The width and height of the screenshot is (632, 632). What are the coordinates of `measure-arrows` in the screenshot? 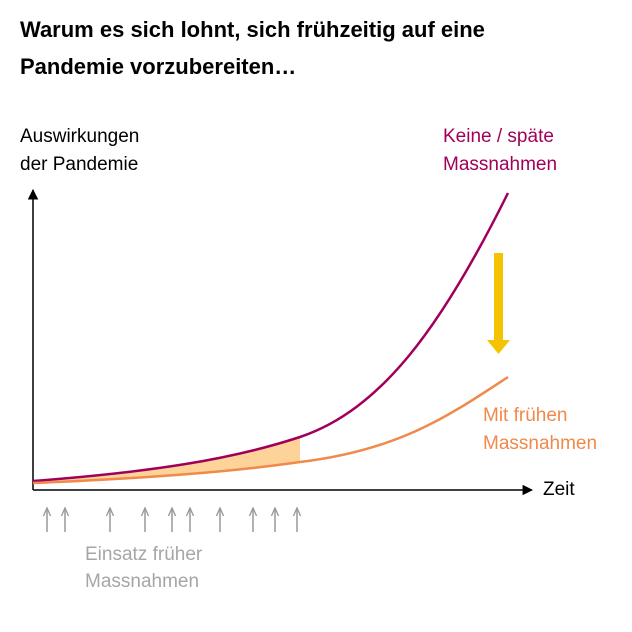 It's located at (172, 520).